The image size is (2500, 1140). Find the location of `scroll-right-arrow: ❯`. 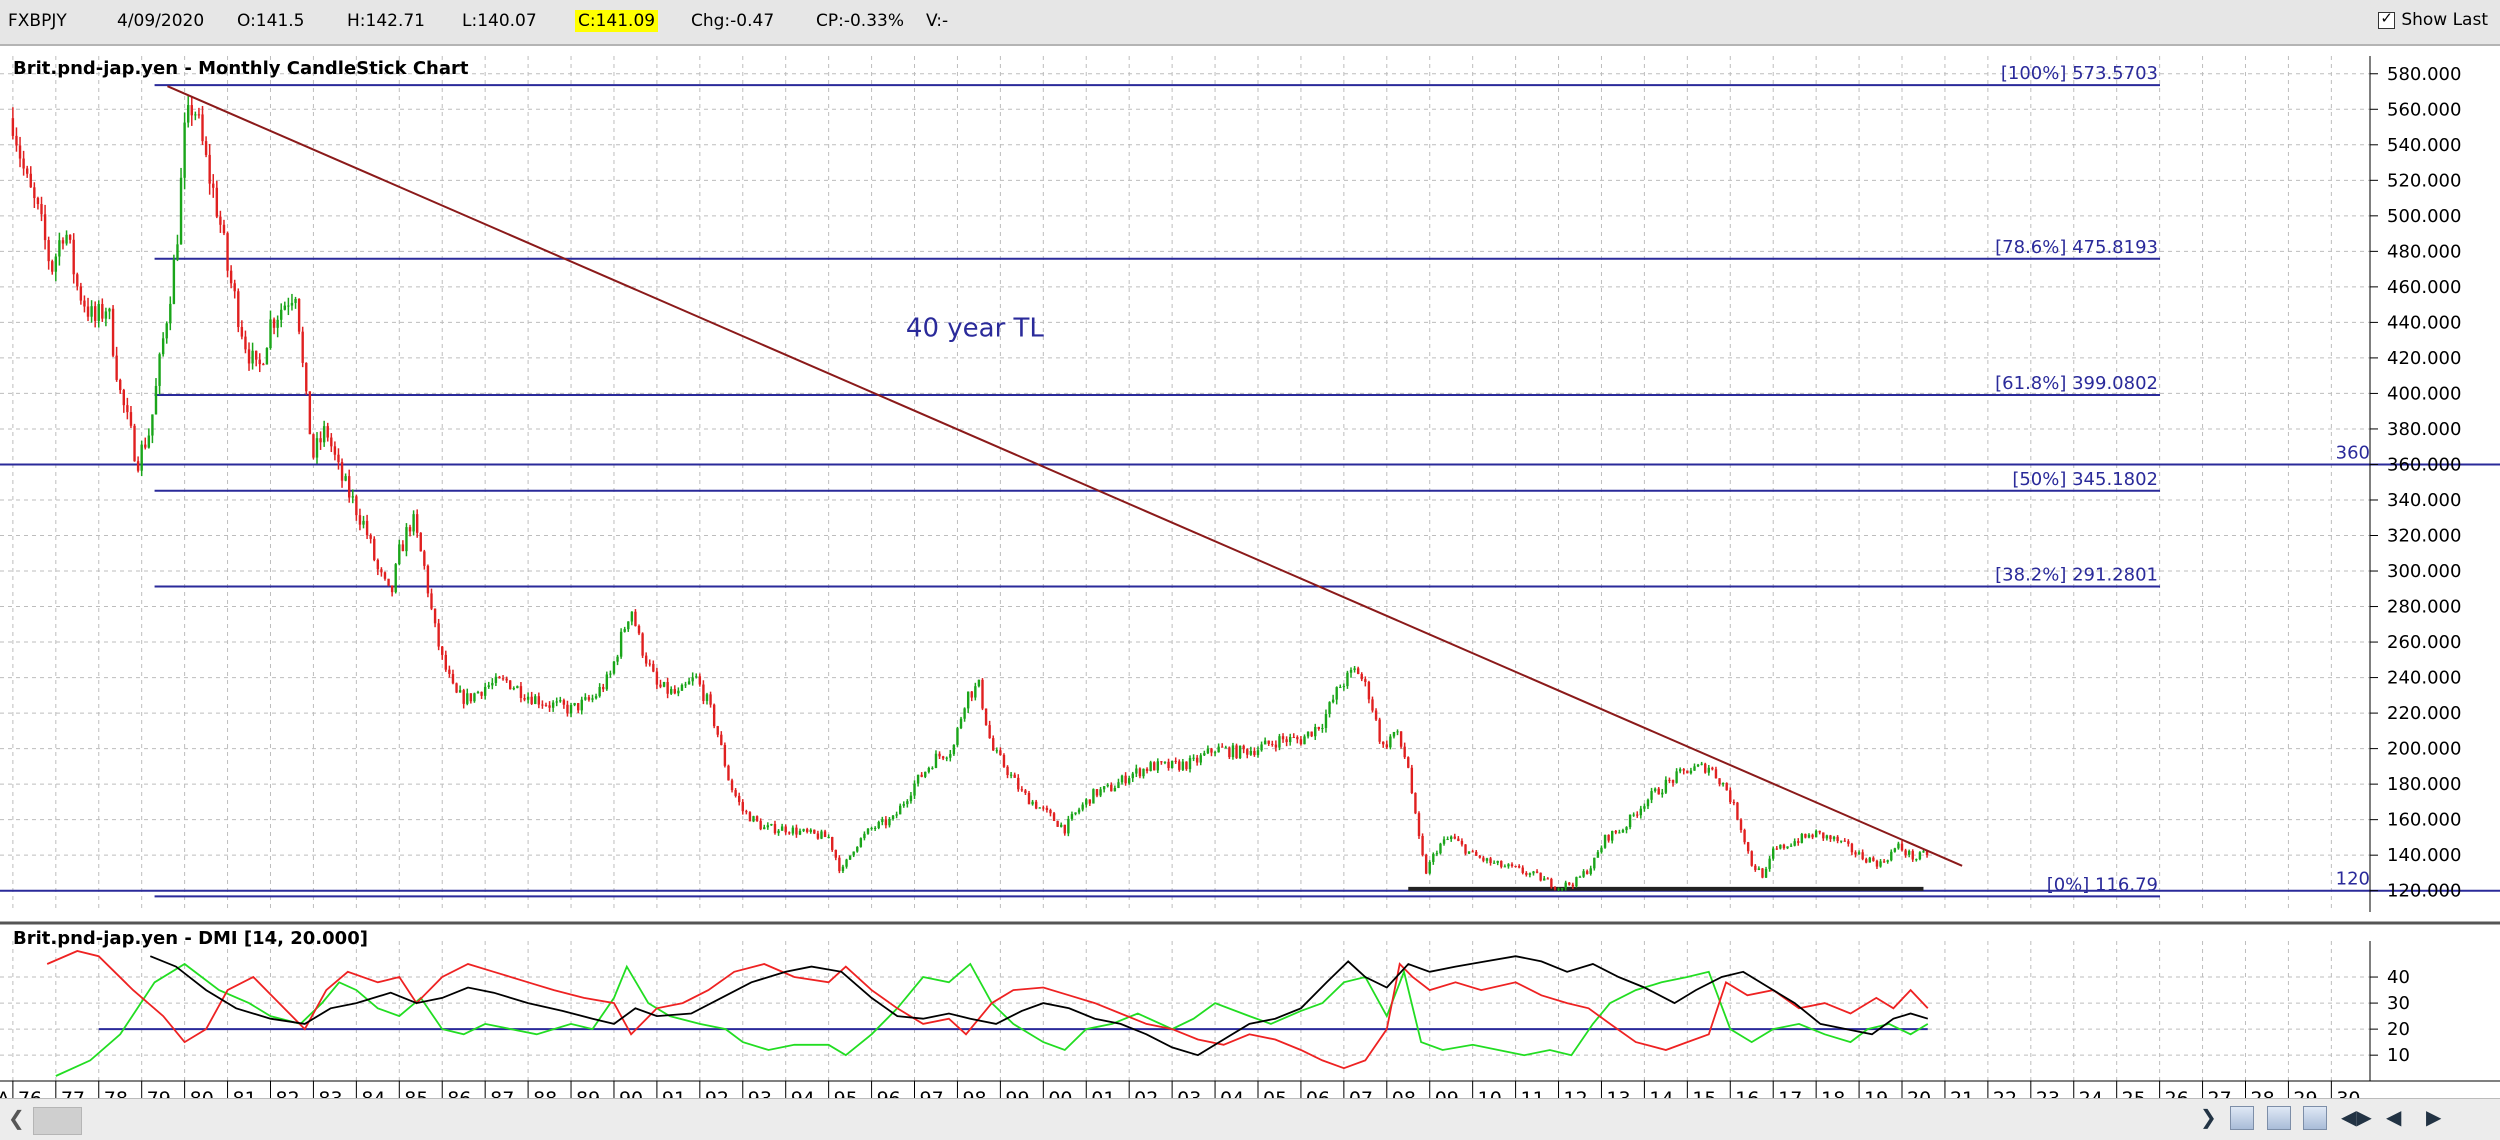

scroll-right-arrow: ❯ is located at coordinates (2208, 1117).